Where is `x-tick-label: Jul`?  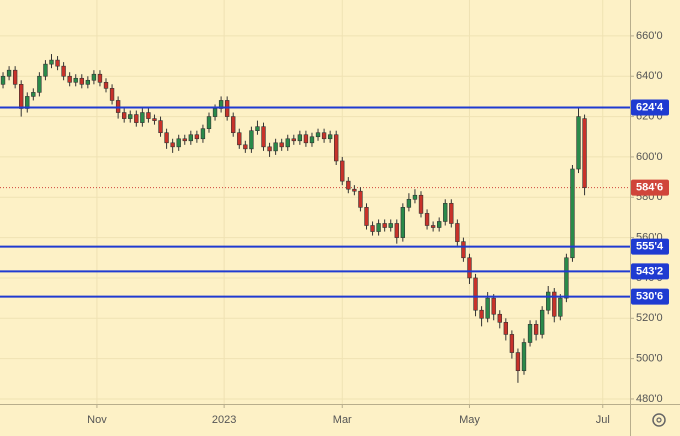 x-tick-label: Jul is located at coordinates (603, 420).